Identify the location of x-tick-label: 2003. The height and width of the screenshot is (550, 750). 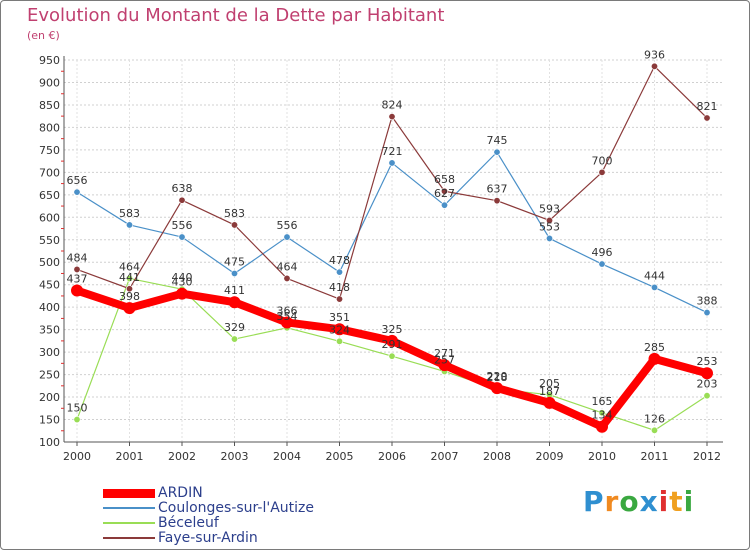
(235, 456).